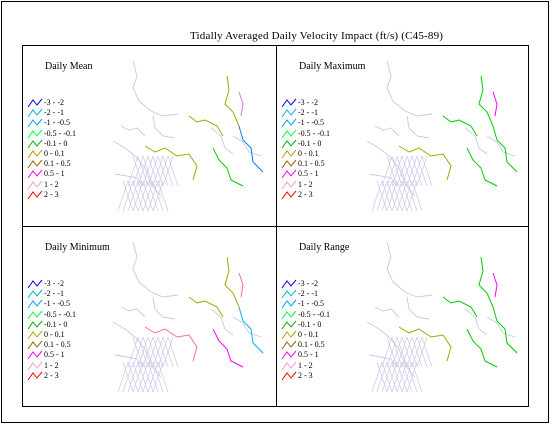  I want to click on delta-map, so click(442, 136).